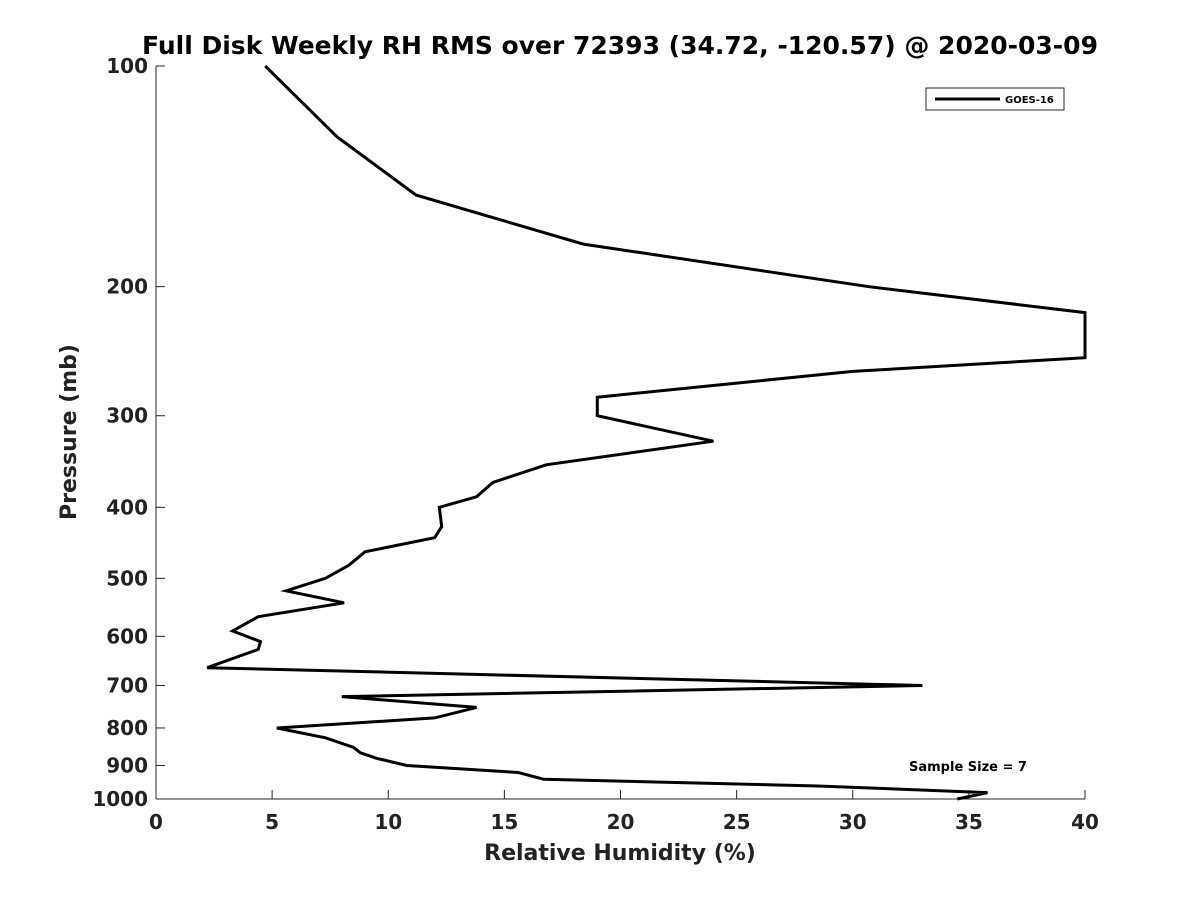 The image size is (1200, 900). Describe the element at coordinates (995, 99) in the screenshot. I see `legend: GOES-16` at that location.